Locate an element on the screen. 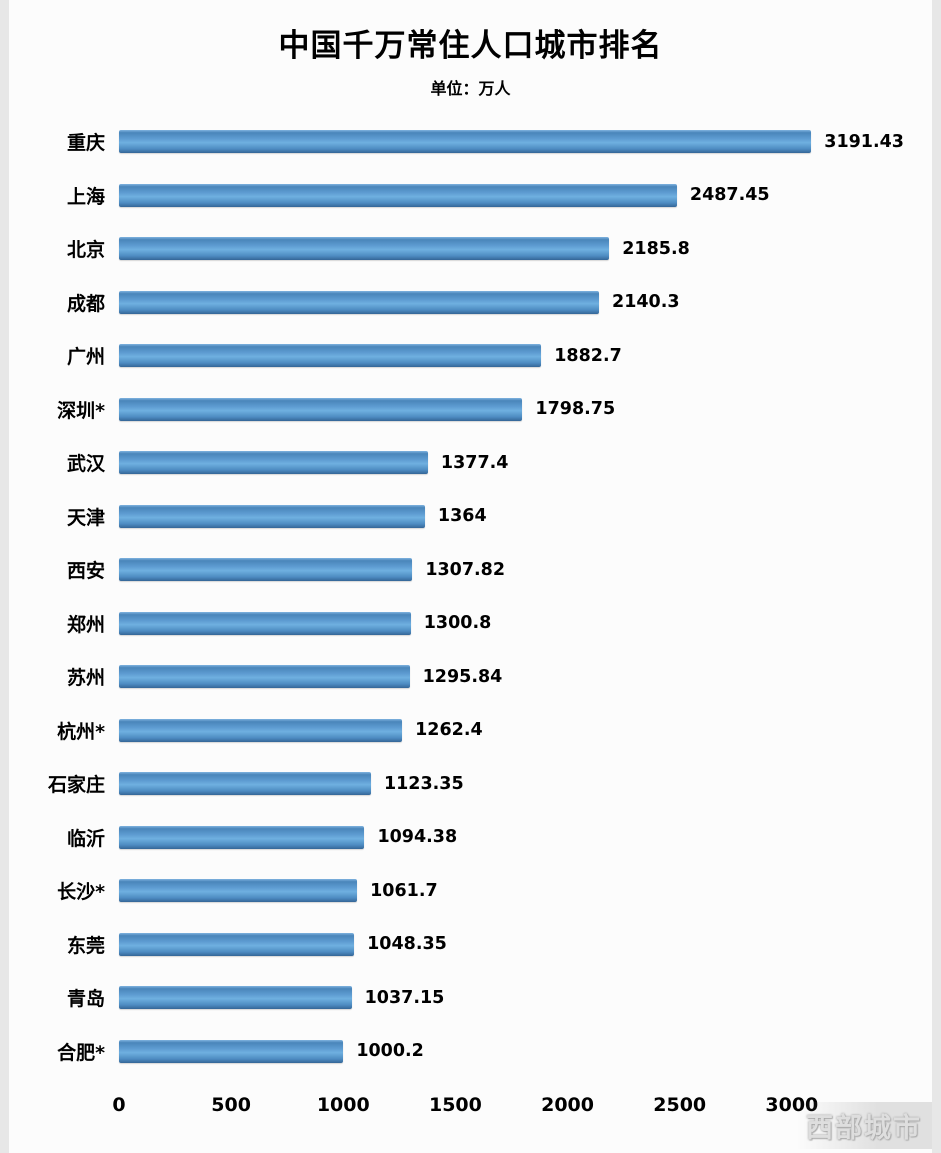 This screenshot has width=941, height=1153. bar-plot-area: 2185.8 is located at coordinates (511, 249).